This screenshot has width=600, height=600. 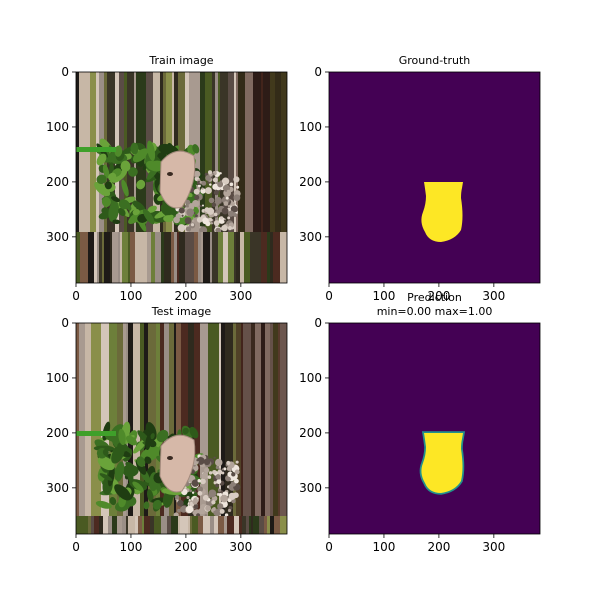 I want to click on axis-ticks: 0 100 200 300 0 100 200 300, so click(x=149, y=435).